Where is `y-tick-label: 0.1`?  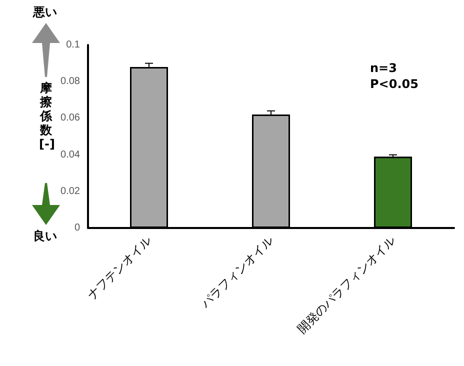 y-tick-label: 0.1 is located at coordinates (73, 45).